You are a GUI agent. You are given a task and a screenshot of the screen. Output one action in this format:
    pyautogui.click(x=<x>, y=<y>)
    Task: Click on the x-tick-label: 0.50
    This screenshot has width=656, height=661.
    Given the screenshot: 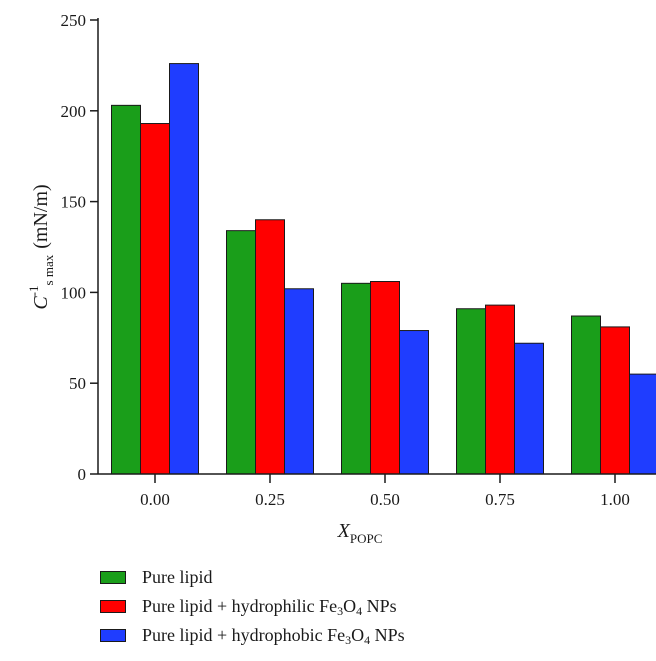 What is the action you would take?
    pyautogui.click(x=385, y=499)
    